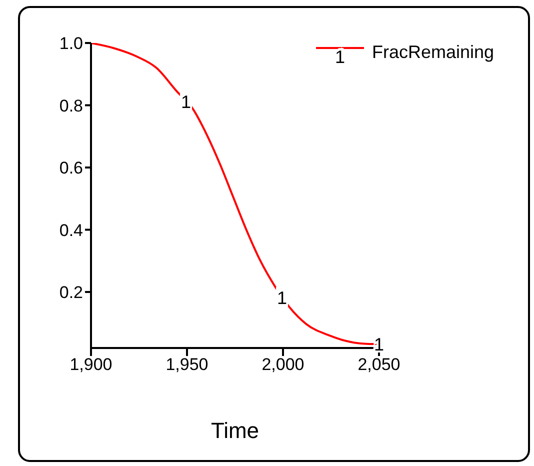  Describe the element at coordinates (71, 168) in the screenshot. I see `y-tick-label: 0.6` at that location.